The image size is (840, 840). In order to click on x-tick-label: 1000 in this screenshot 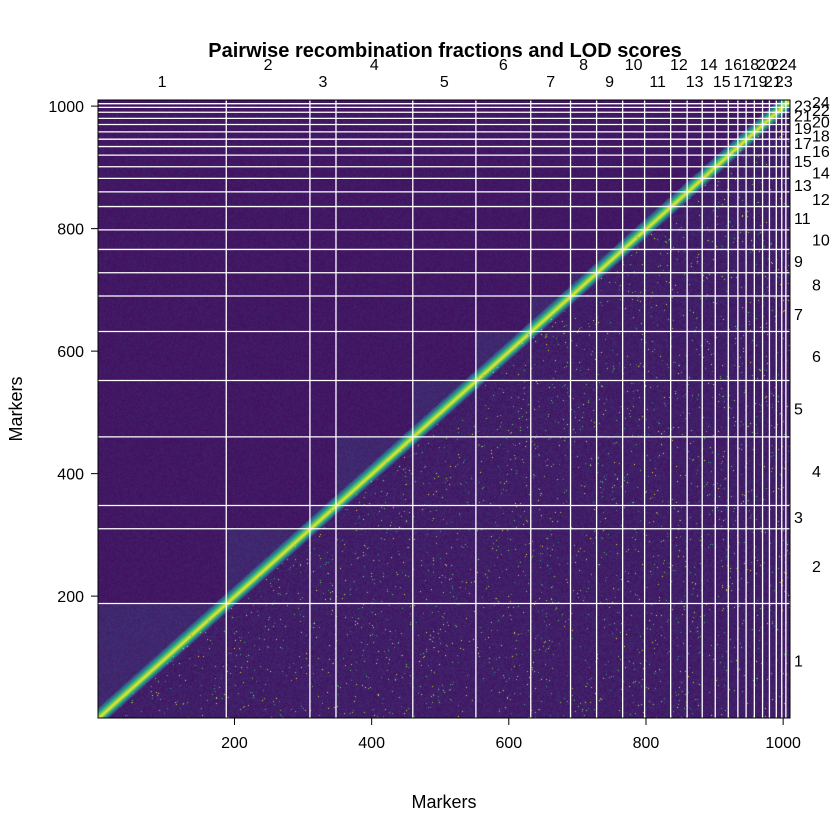, I will do `click(783, 743)`.